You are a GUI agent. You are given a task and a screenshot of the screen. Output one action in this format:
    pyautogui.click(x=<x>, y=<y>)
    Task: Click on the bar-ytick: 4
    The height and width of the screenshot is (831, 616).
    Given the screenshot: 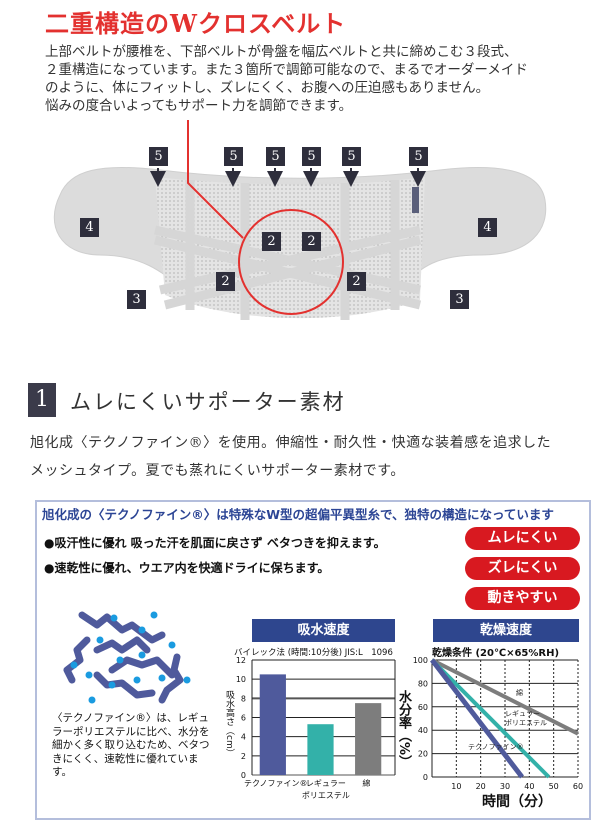 What is the action you would take?
    pyautogui.click(x=243, y=737)
    